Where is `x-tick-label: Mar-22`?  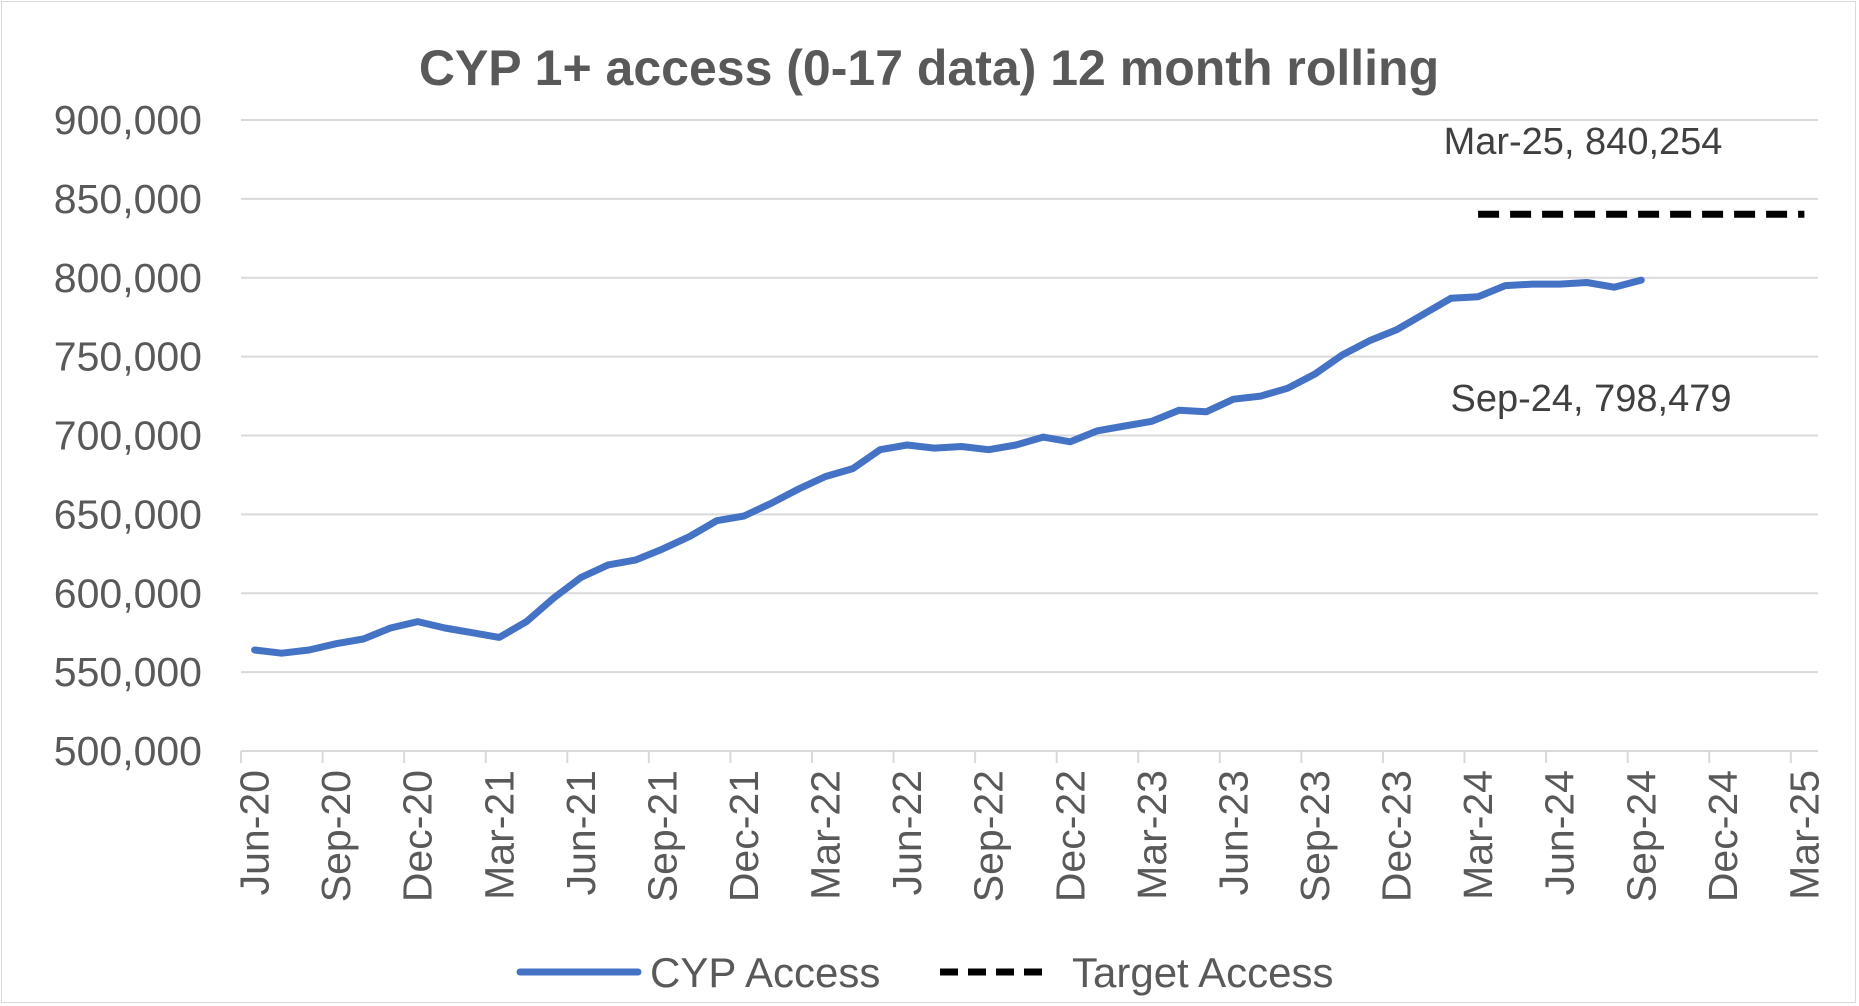
x-tick-label: Mar-22 is located at coordinates (826, 835).